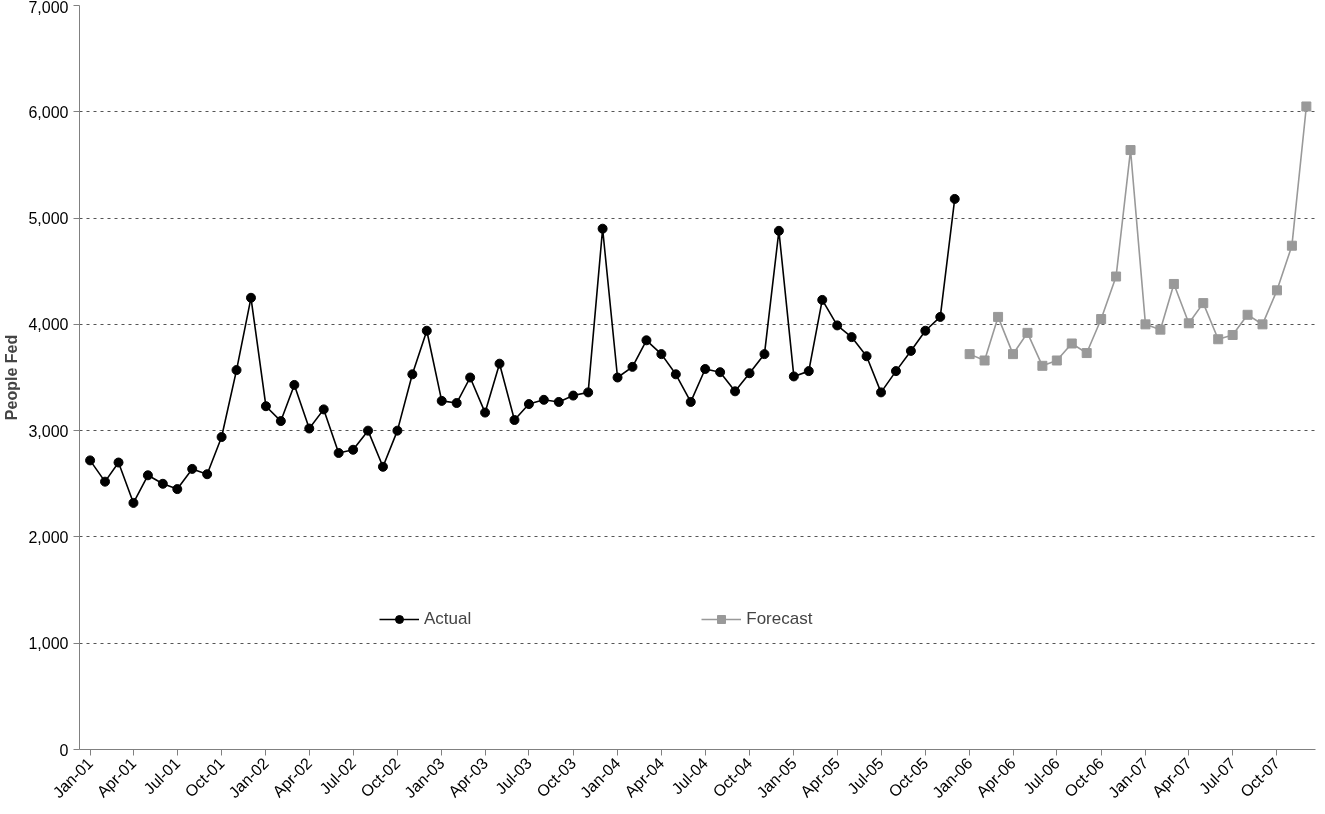 This screenshot has width=1325, height=814. I want to click on y-tick-label: 1,000, so click(48, 644).